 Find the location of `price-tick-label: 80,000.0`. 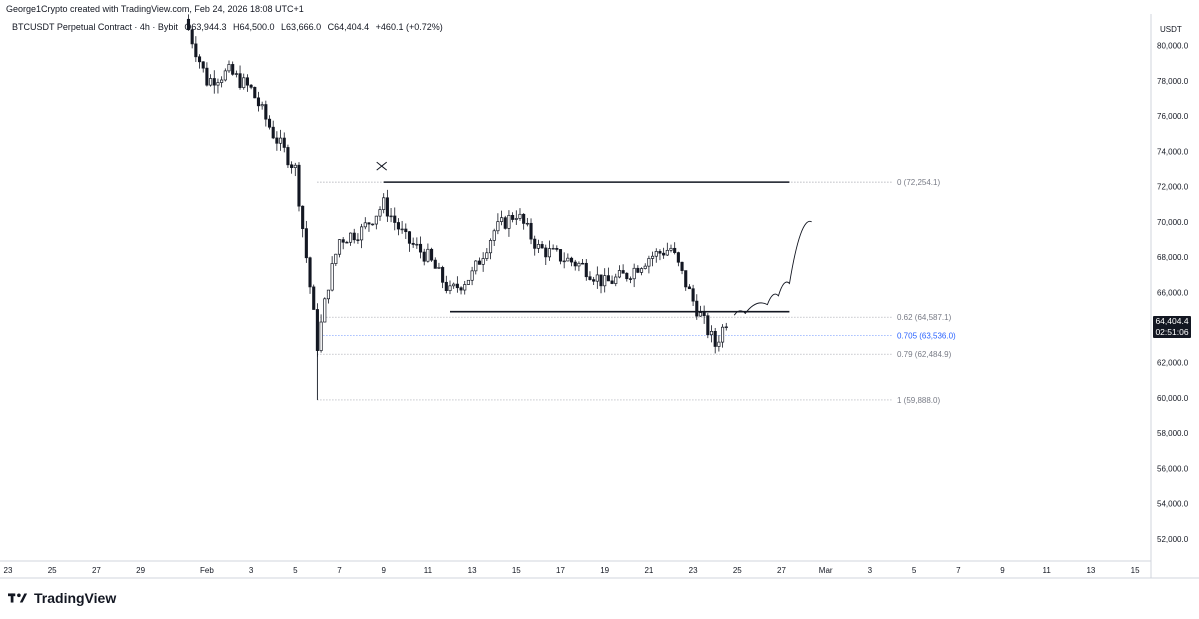

price-tick-label: 80,000.0 is located at coordinates (1173, 46).